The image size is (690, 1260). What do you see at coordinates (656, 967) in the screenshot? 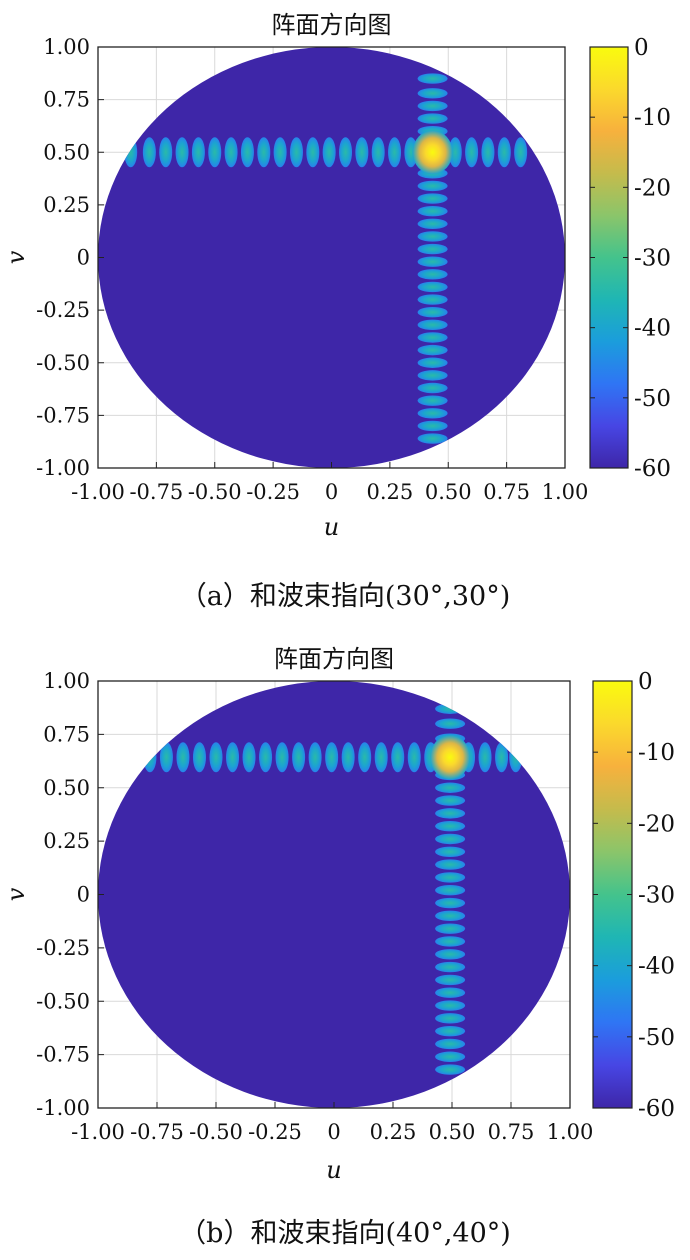
I see `colorbar-tick-label-b-4: -40` at bounding box center [656, 967].